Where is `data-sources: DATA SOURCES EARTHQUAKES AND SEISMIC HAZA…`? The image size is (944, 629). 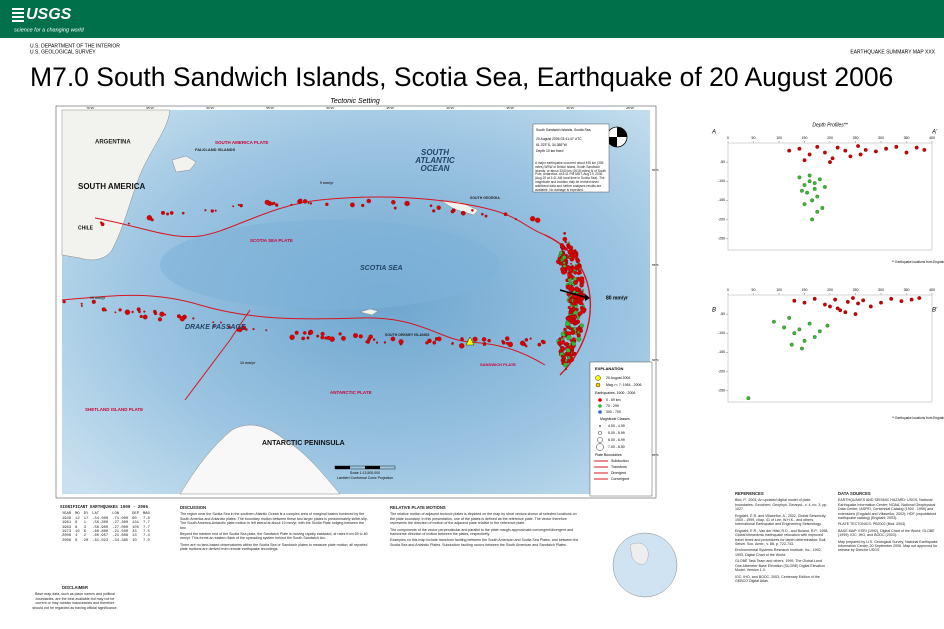 data-sources: DATA SOURCES EARTHQUAKES AND SEISMIC HAZA… is located at coordinates (888, 523).